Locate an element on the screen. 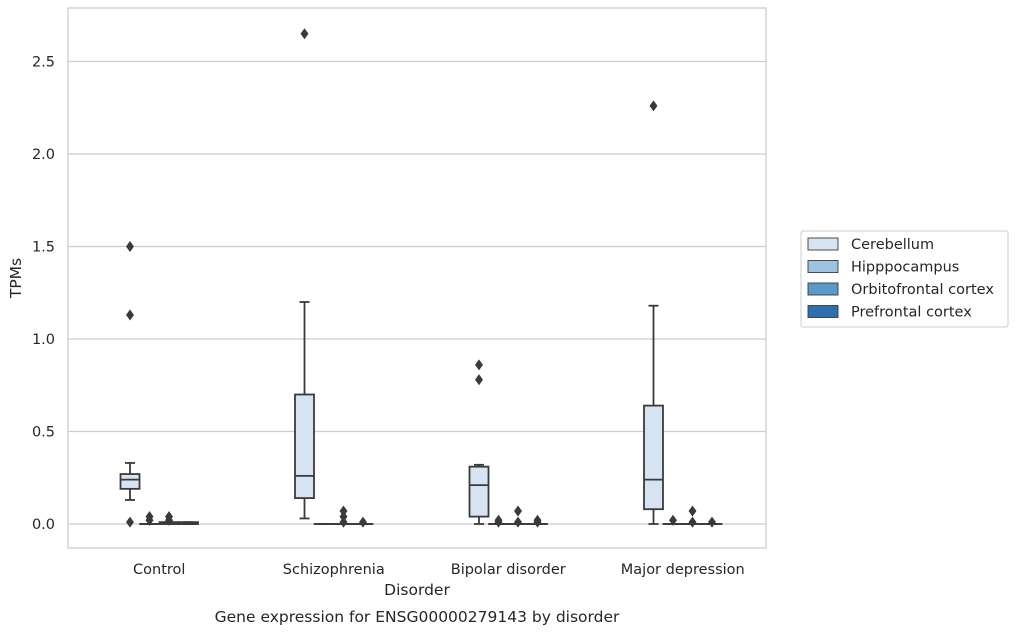 This screenshot has height=634, width=1018. y-axis-title: TPMs is located at coordinates (16, 278).